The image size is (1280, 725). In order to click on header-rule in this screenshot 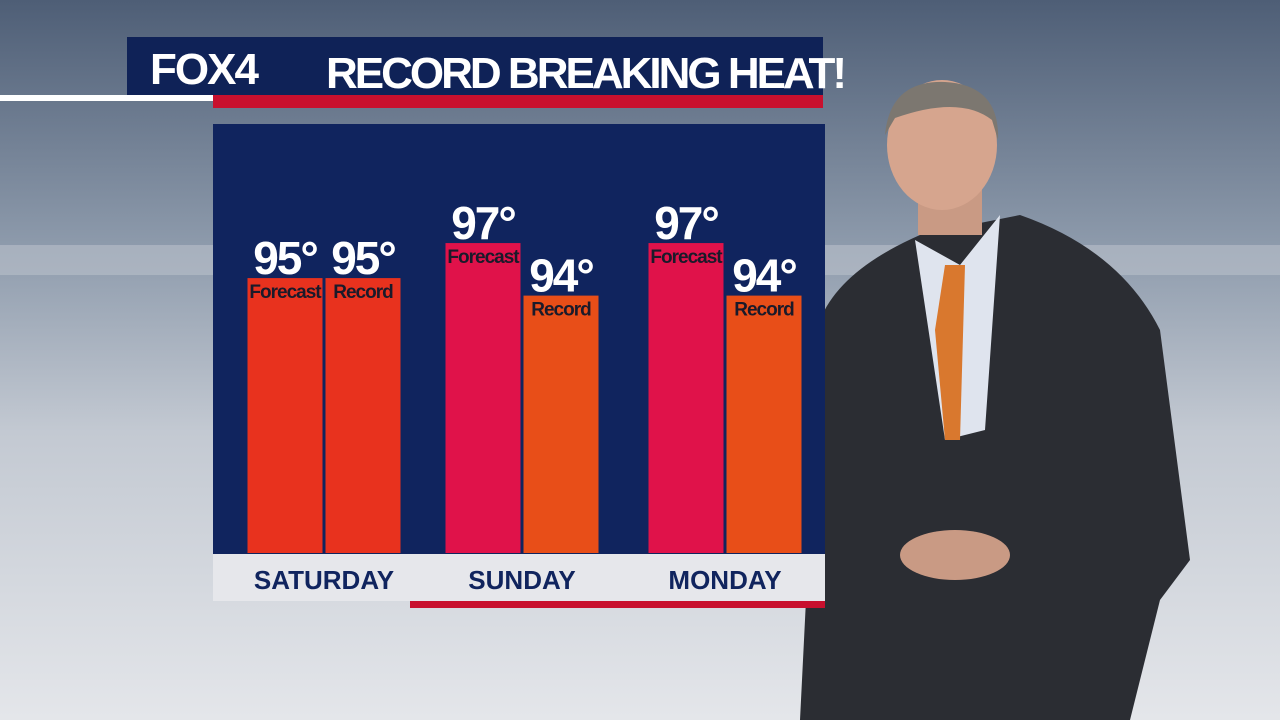, I will do `click(106, 98)`.